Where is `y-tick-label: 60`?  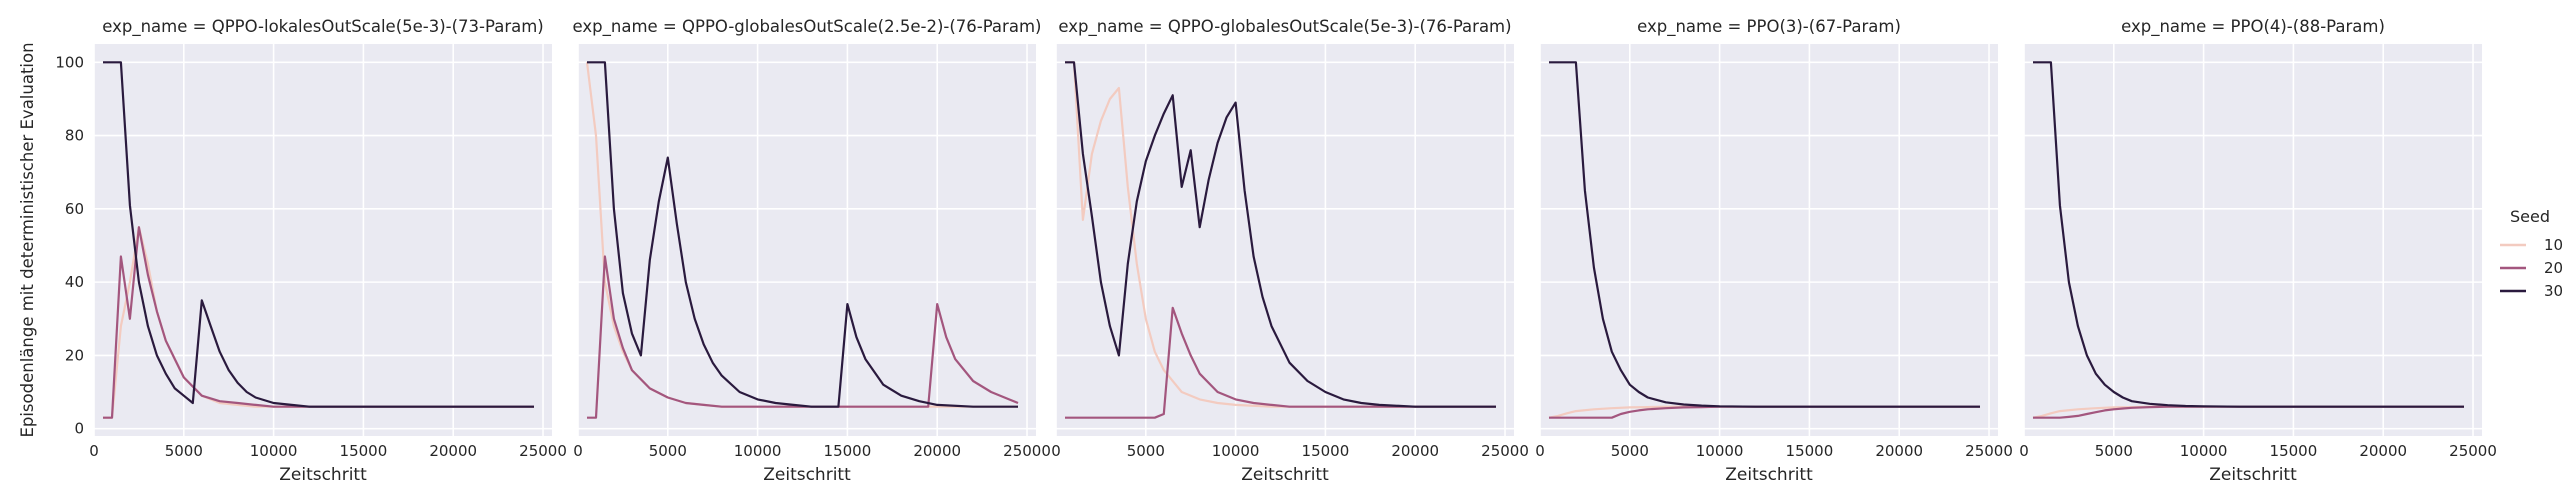
y-tick-label: 60 is located at coordinates (74, 209).